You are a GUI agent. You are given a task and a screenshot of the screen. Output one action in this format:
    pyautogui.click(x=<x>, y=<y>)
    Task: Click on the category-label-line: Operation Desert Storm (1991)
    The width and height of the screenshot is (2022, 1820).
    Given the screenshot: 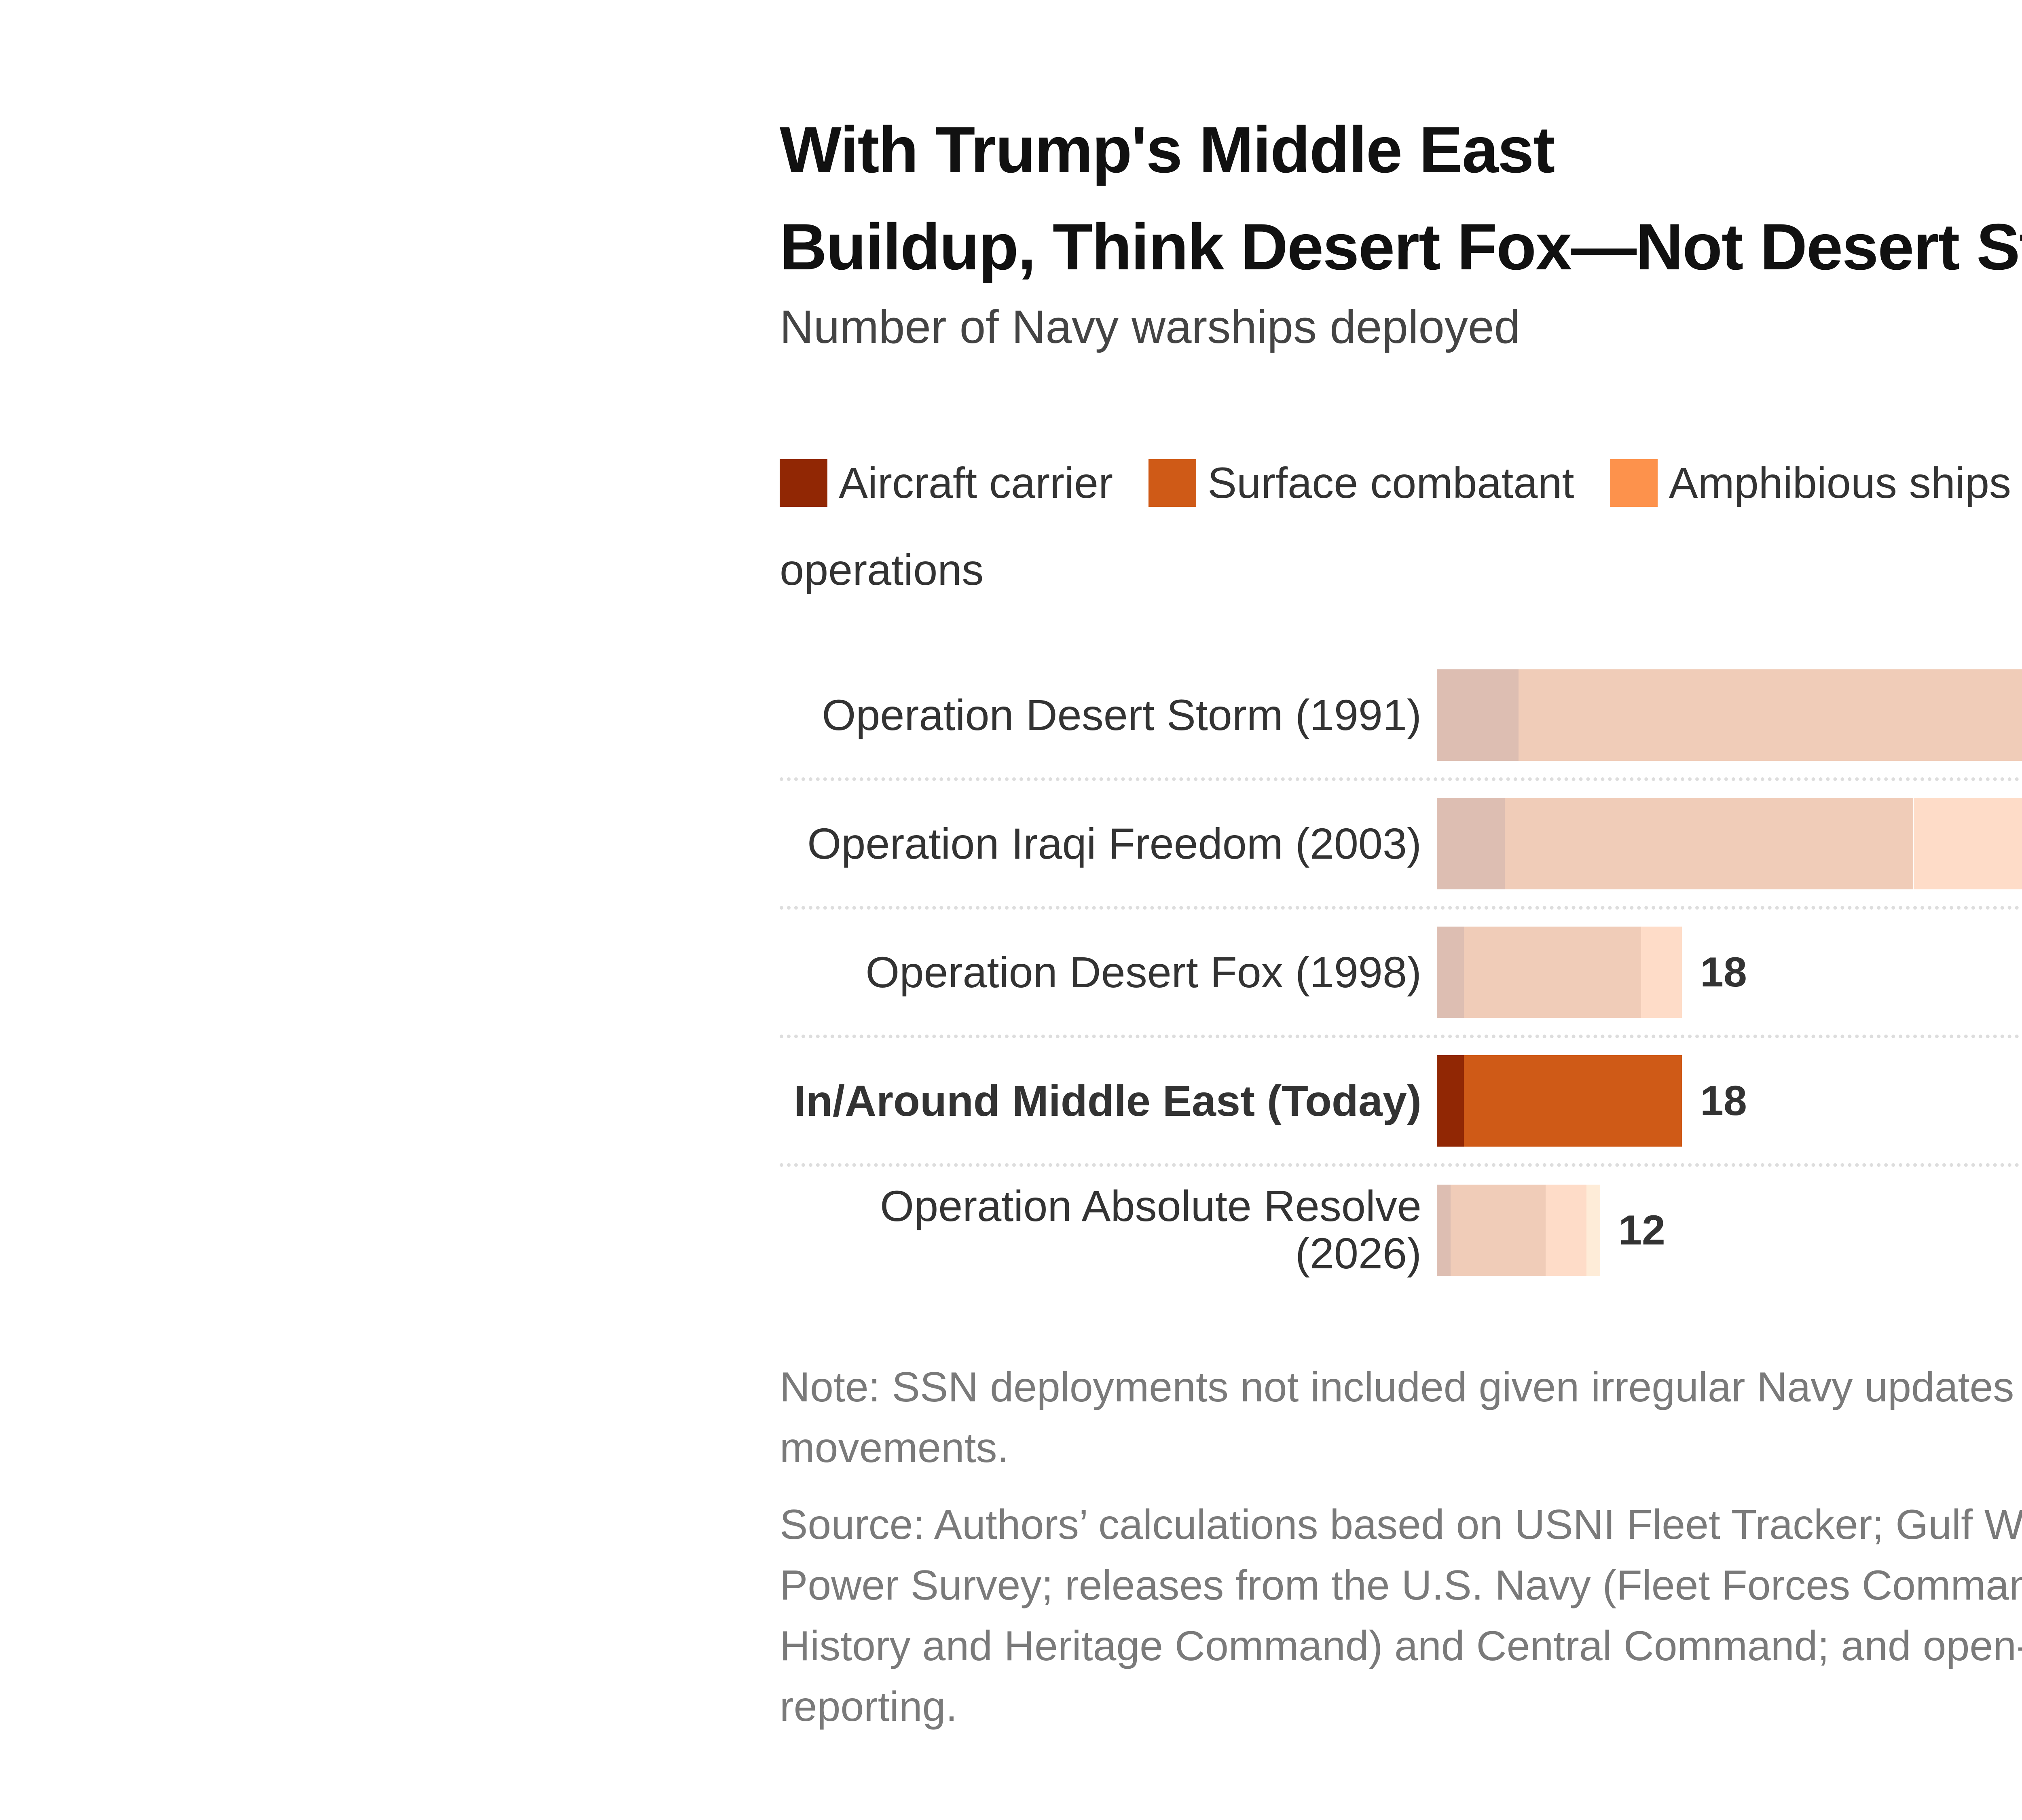 What is the action you would take?
    pyautogui.click(x=1121, y=714)
    